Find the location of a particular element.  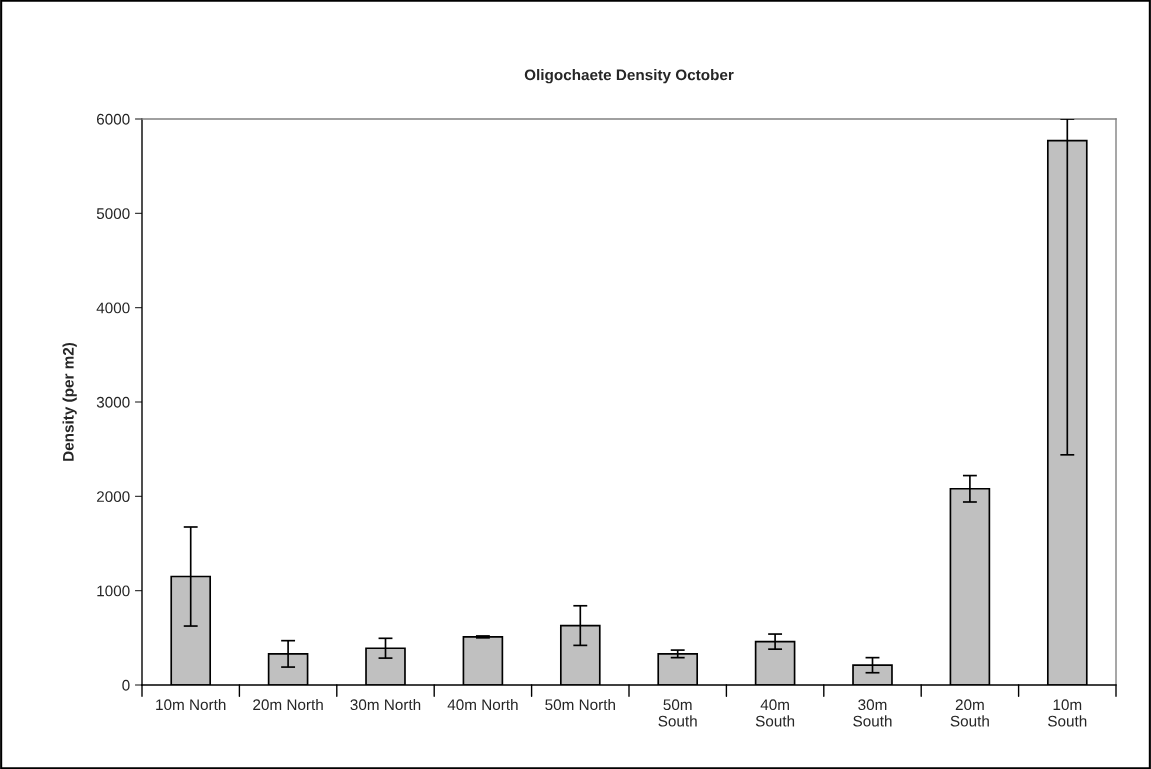

y-tick-label: 3000 is located at coordinates (113, 402).